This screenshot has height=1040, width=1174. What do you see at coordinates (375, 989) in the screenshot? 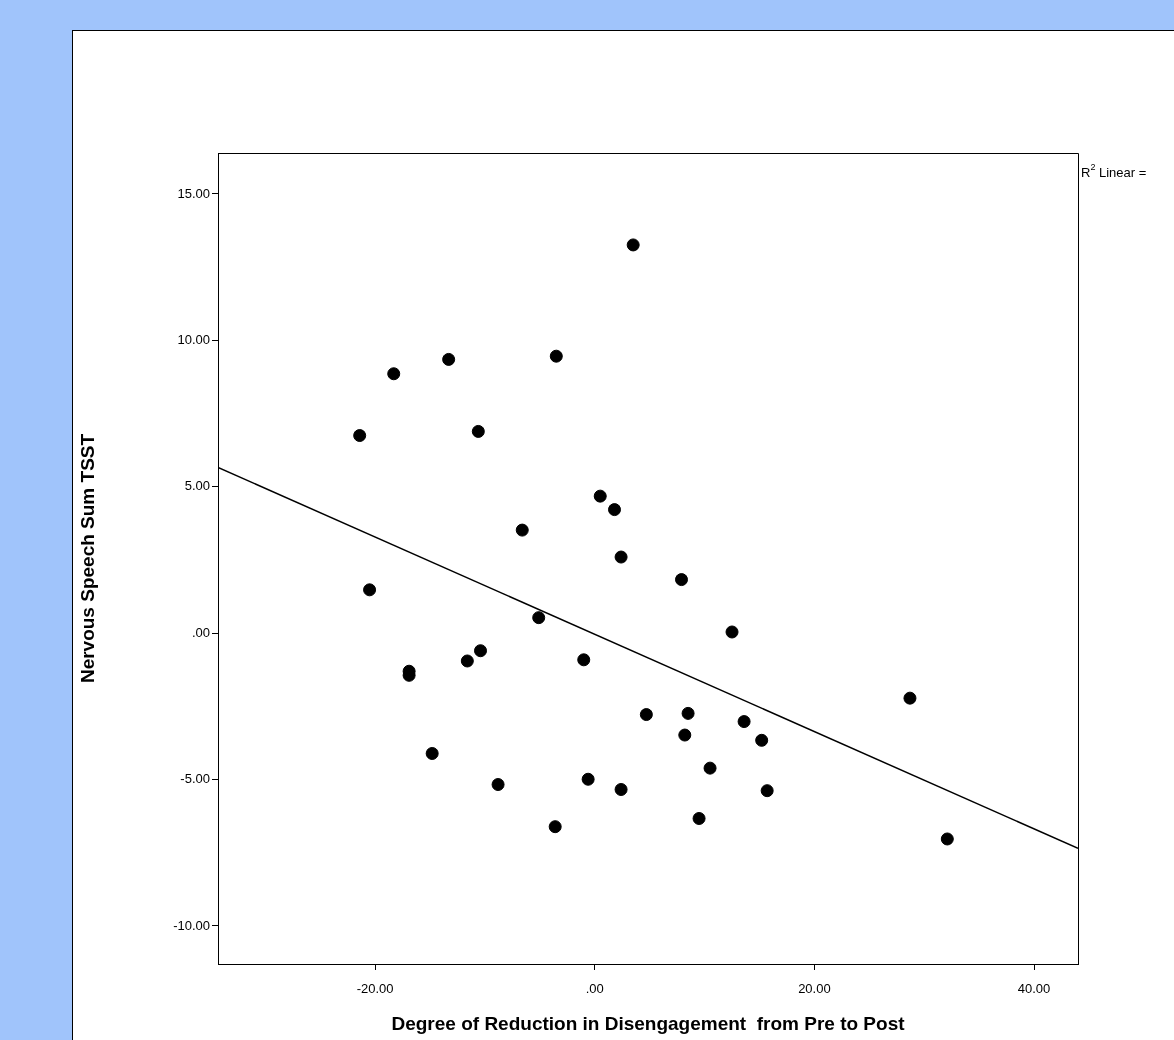
I see `x-tick-label: -20.00` at bounding box center [375, 989].